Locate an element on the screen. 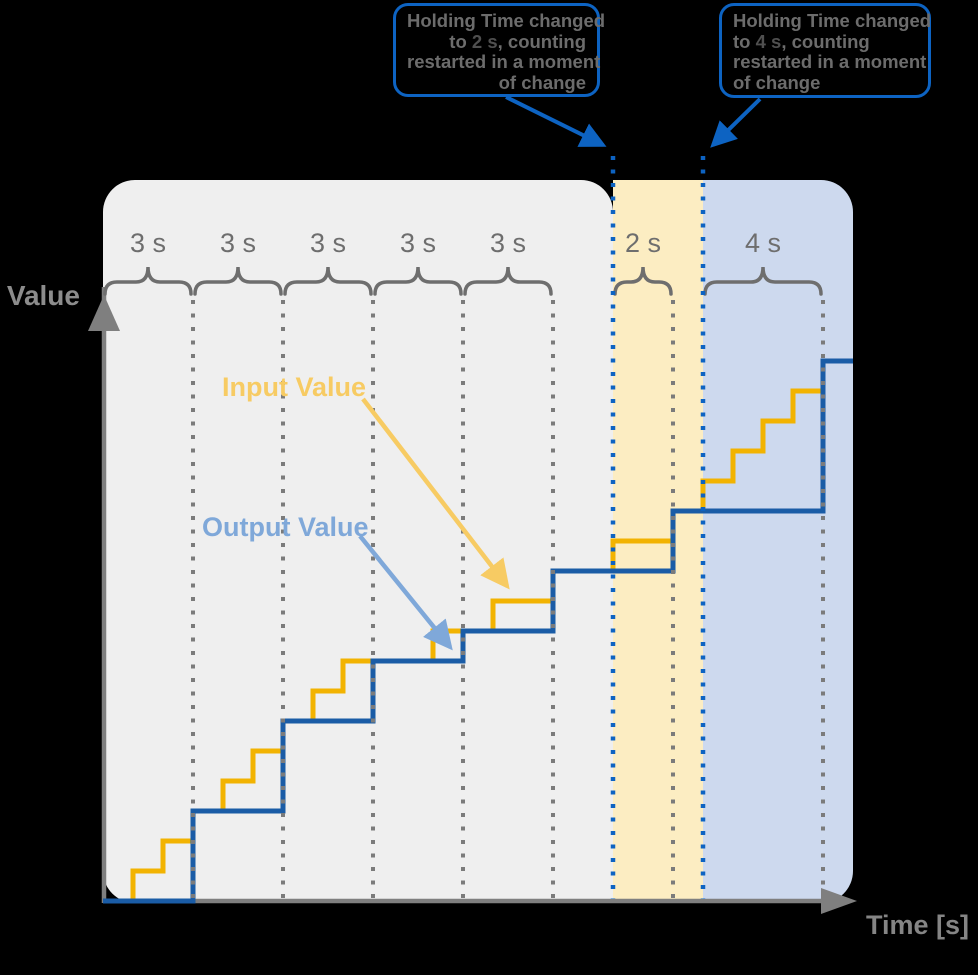 The image size is (978, 975). holding-time-value: 2 s is located at coordinates (484, 41).